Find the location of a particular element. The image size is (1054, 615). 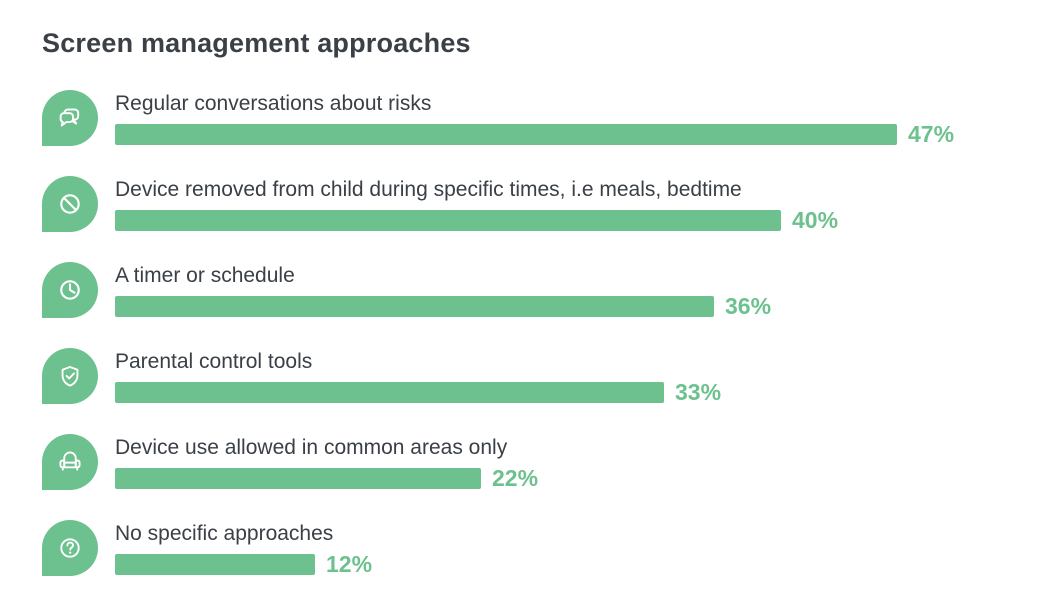

value-label: 12% is located at coordinates (349, 564).